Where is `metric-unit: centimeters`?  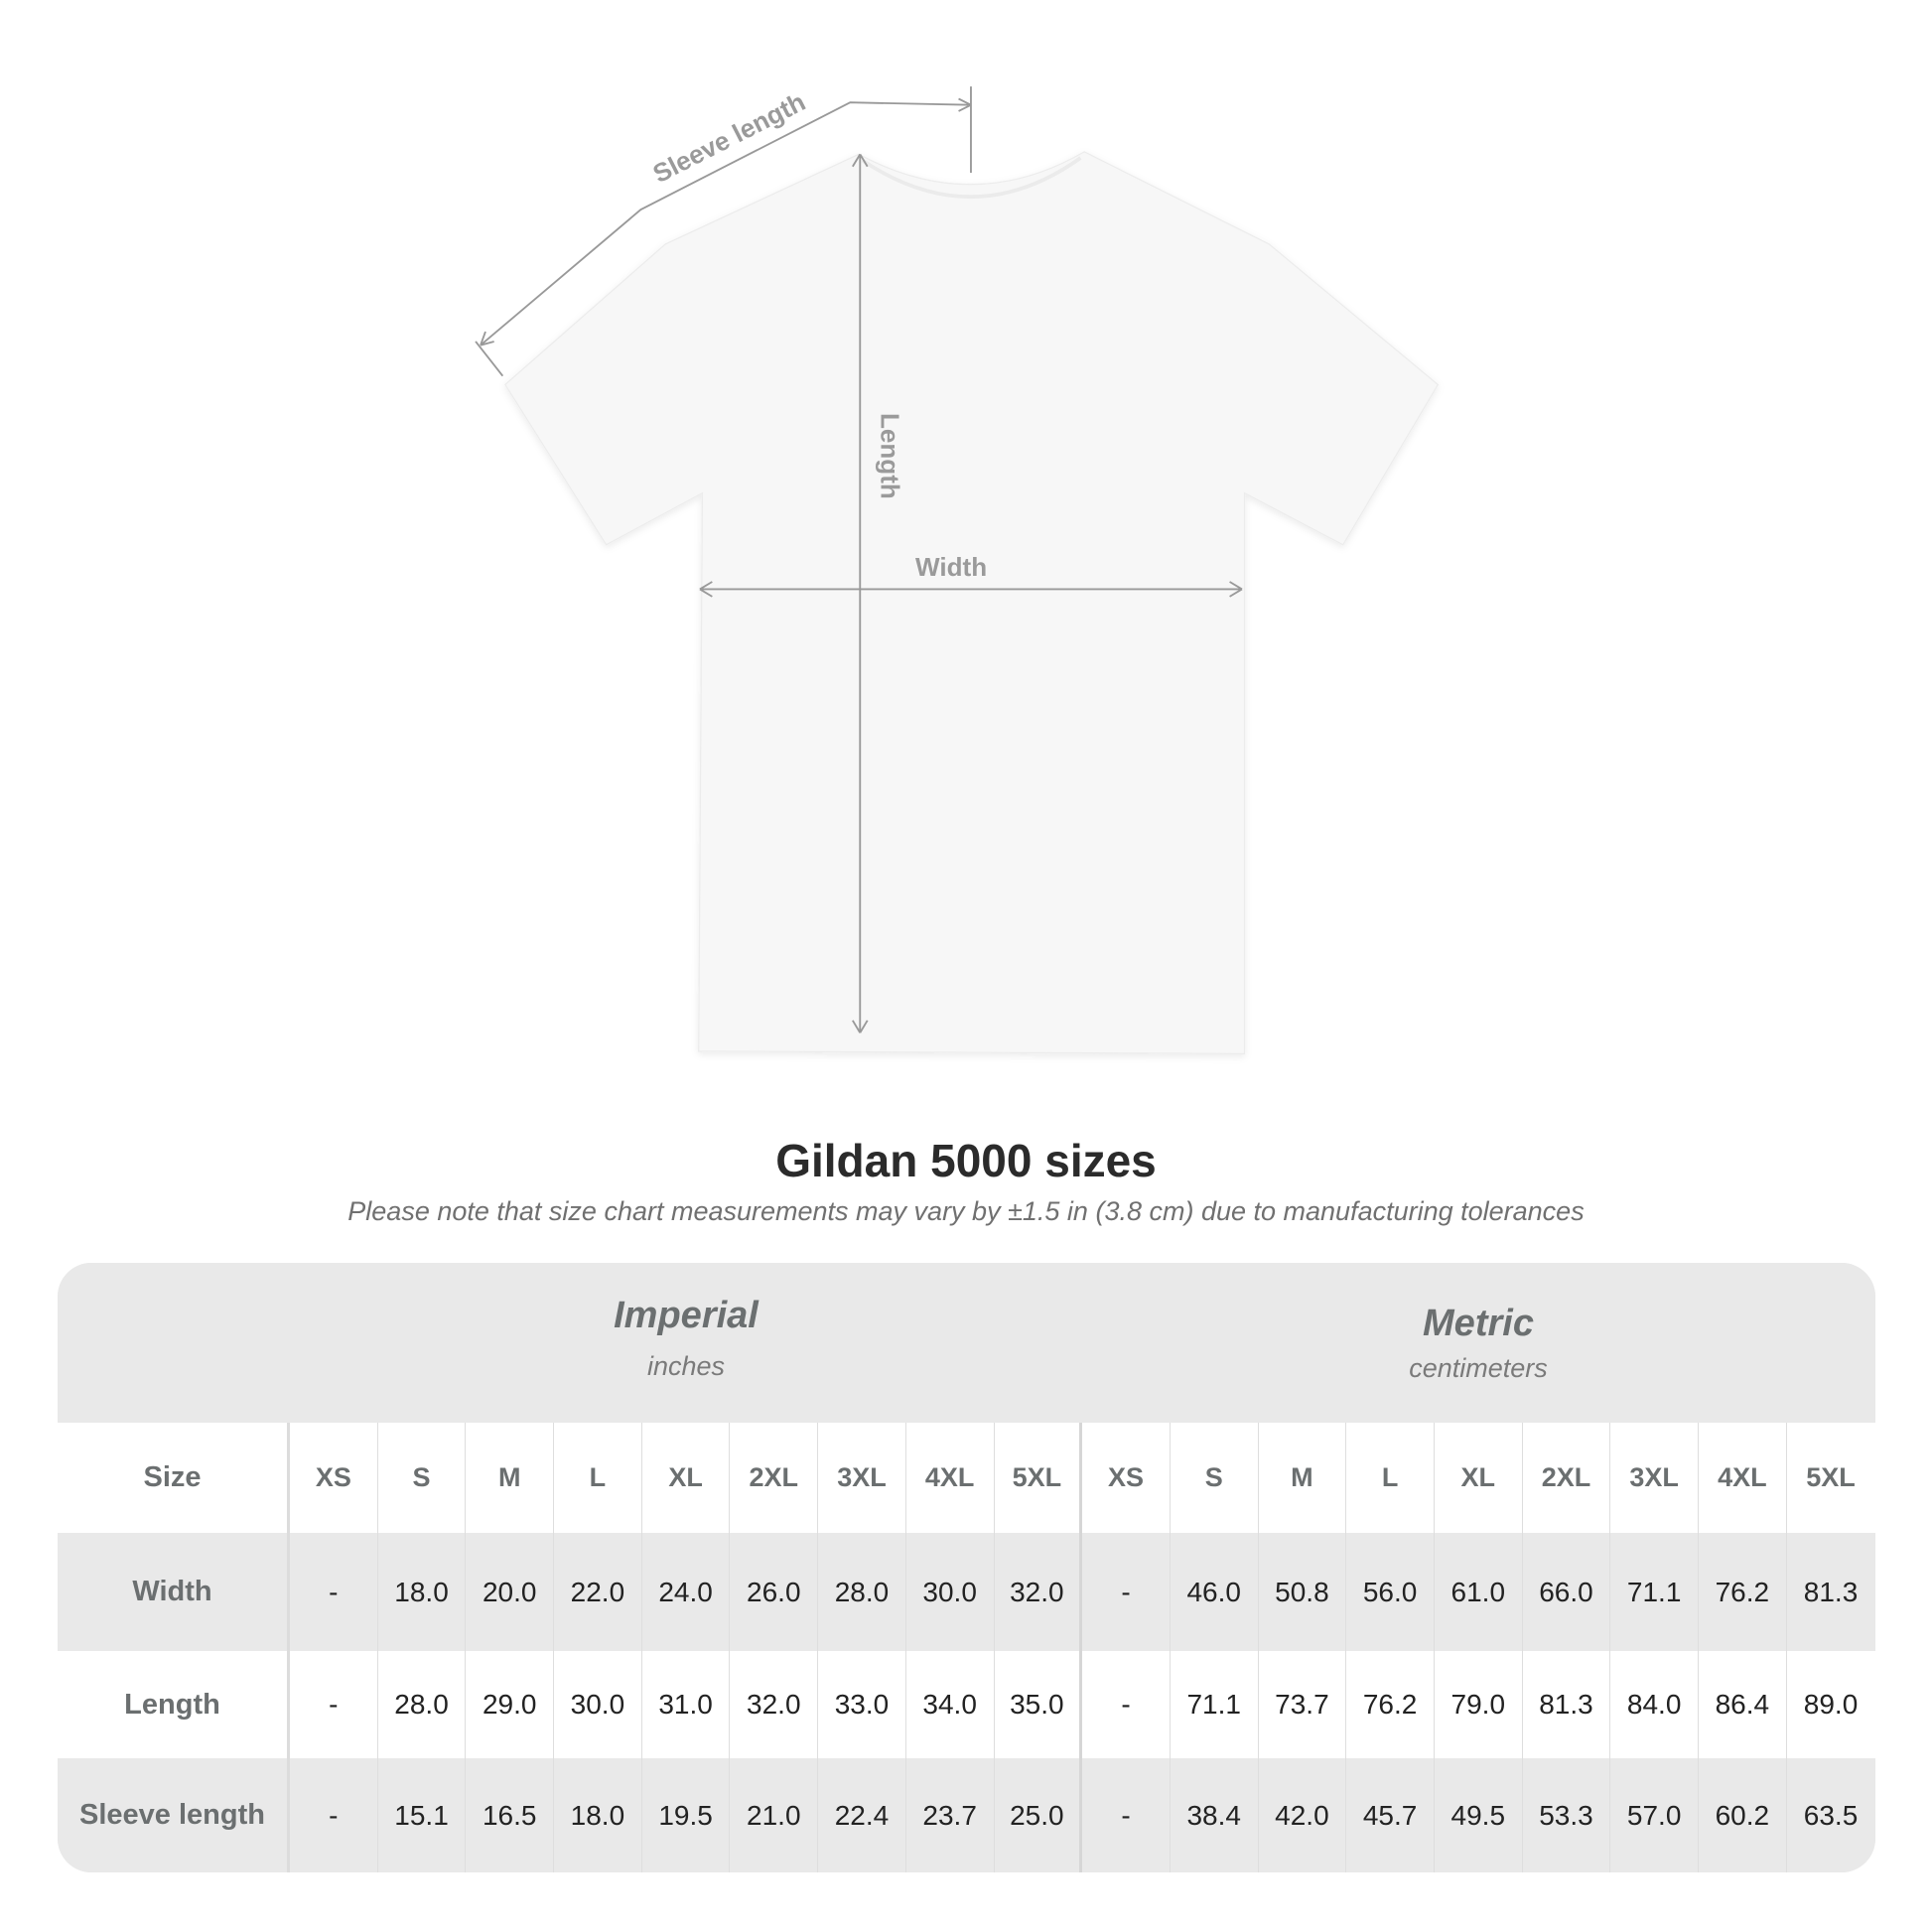
metric-unit: centimeters is located at coordinates (1478, 1368).